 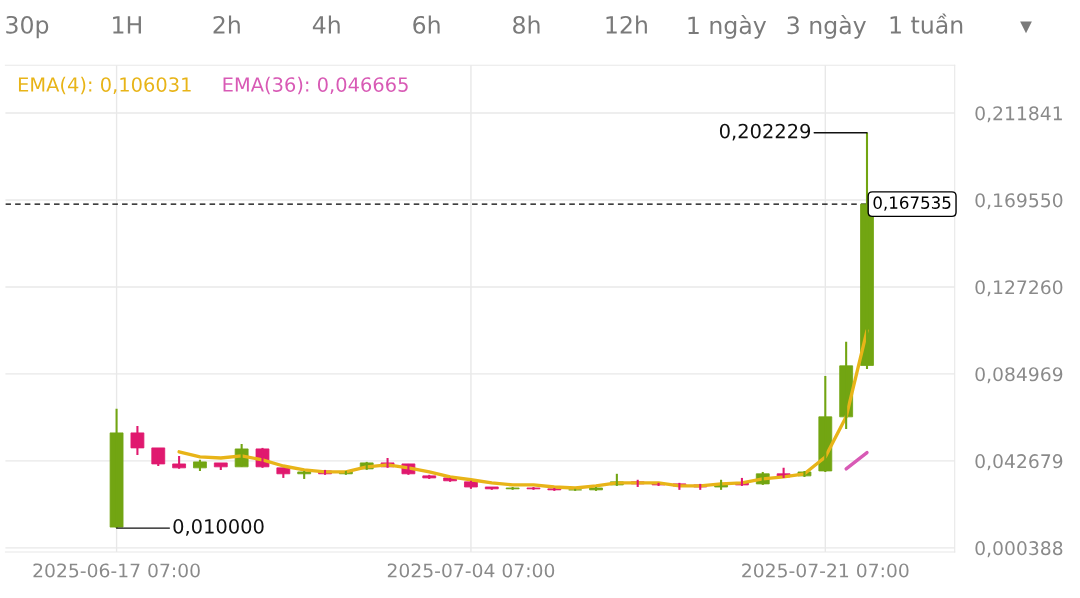 I want to click on text: 2h, so click(x=226, y=24).